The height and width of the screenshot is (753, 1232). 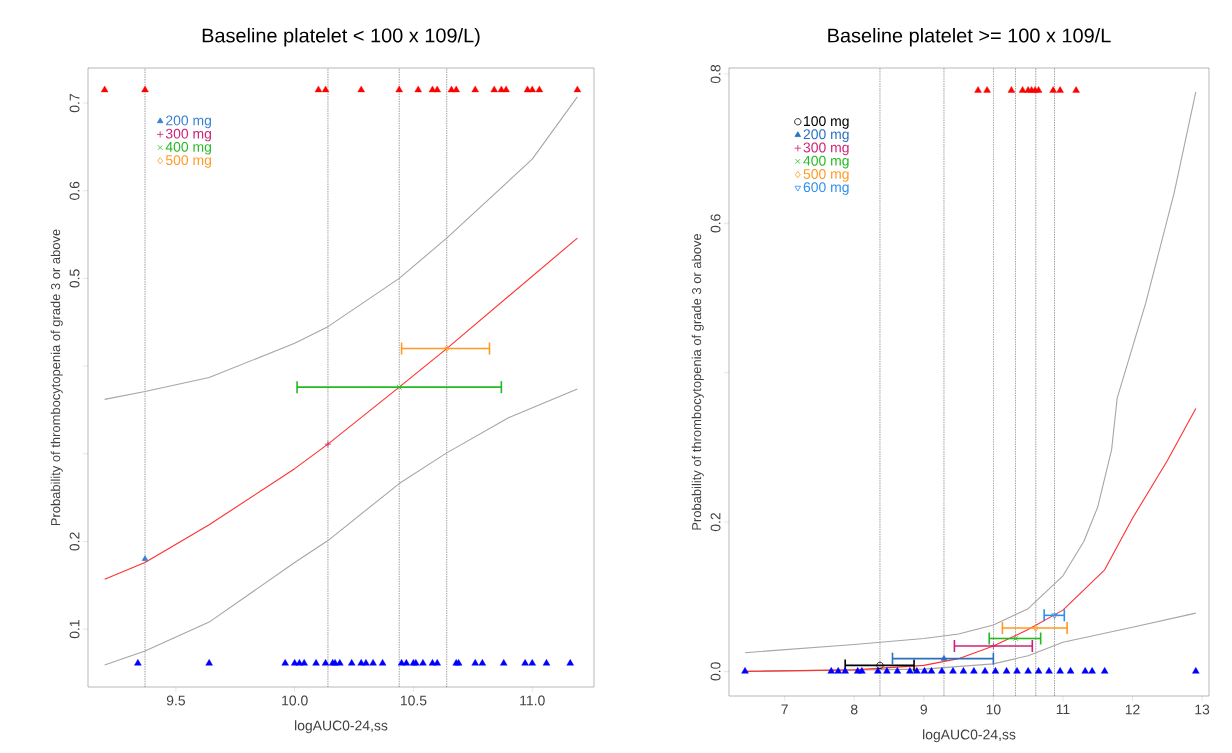 I want to click on x-tick-label: 10.0, so click(x=295, y=700).